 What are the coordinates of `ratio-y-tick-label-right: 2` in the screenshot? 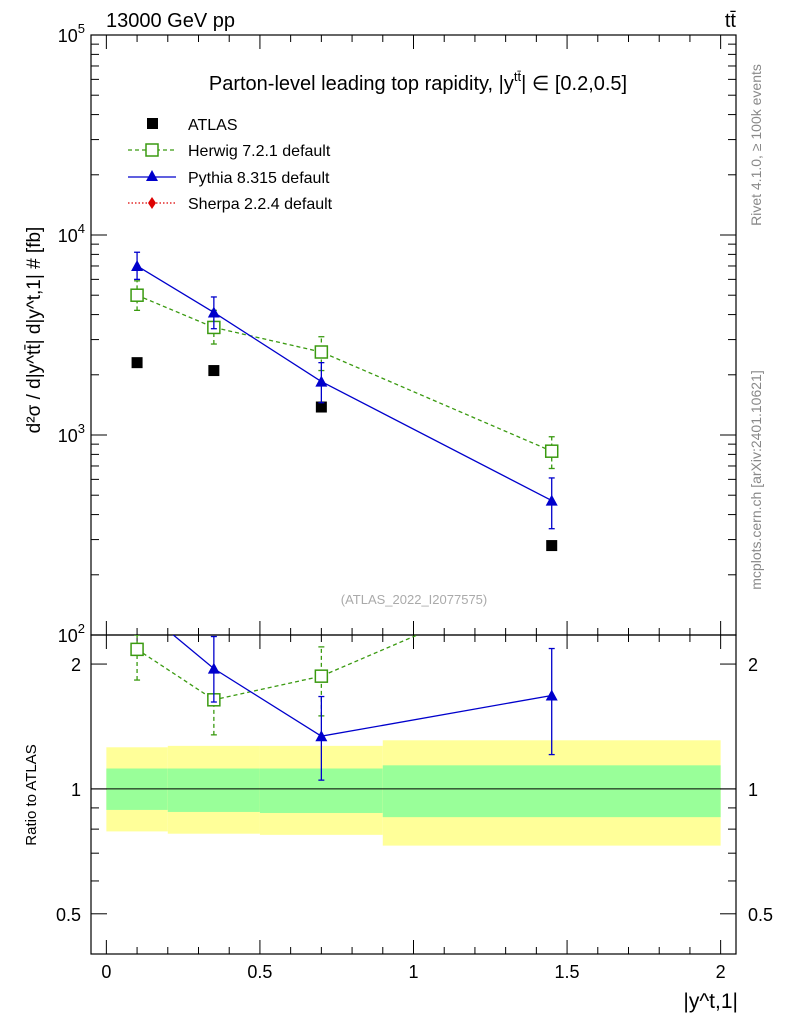 It's located at (753, 665).